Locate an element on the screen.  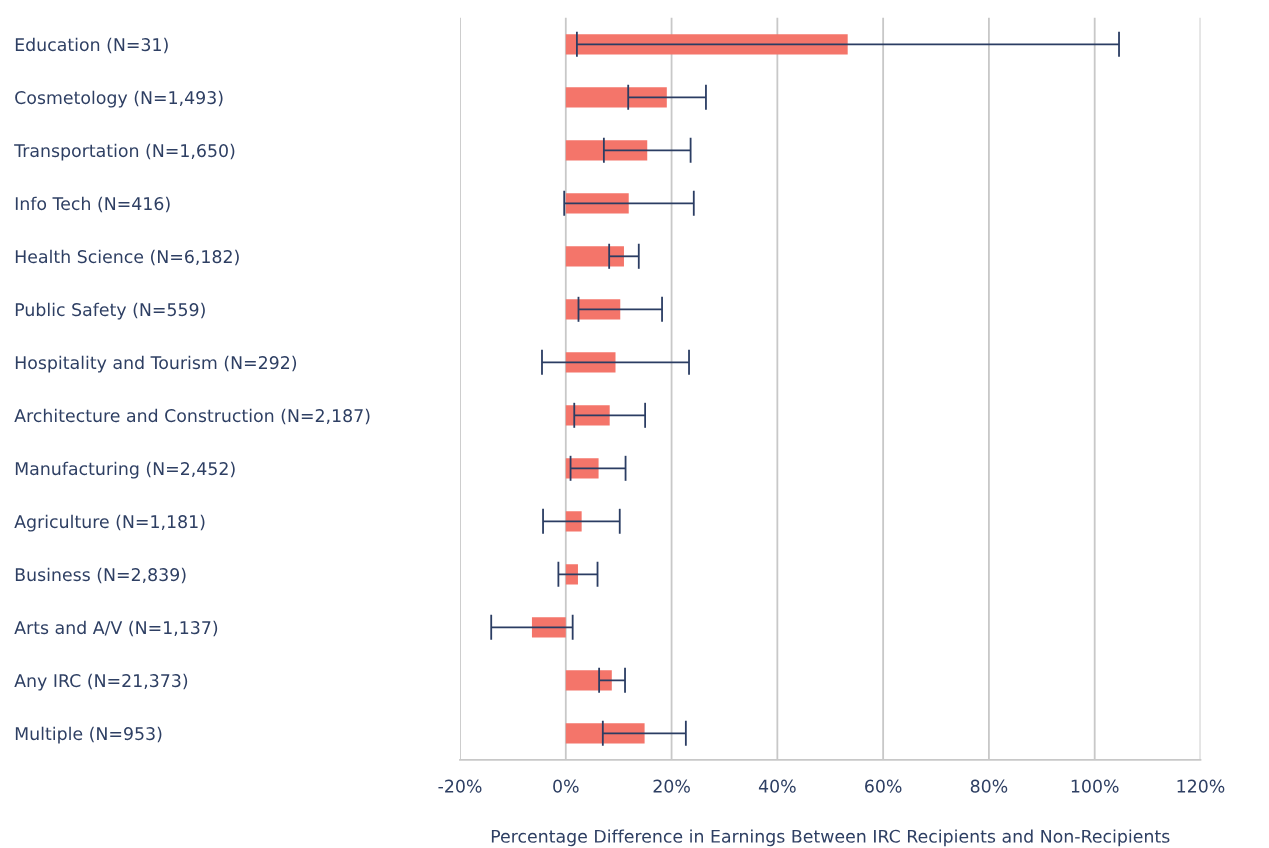
y-tick-label: Hospitality and Tourism (N=292) is located at coordinates (156, 364).